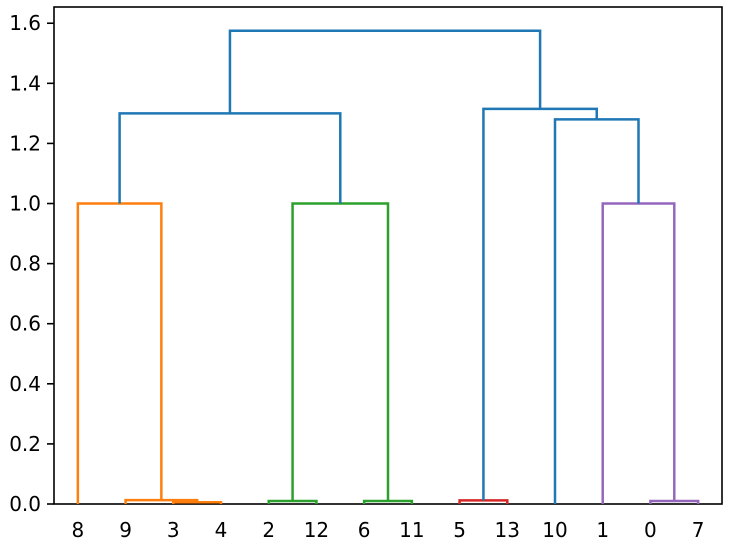  What do you see at coordinates (173, 530) in the screenshot?
I see `x-axis-leaf-label: 3` at bounding box center [173, 530].